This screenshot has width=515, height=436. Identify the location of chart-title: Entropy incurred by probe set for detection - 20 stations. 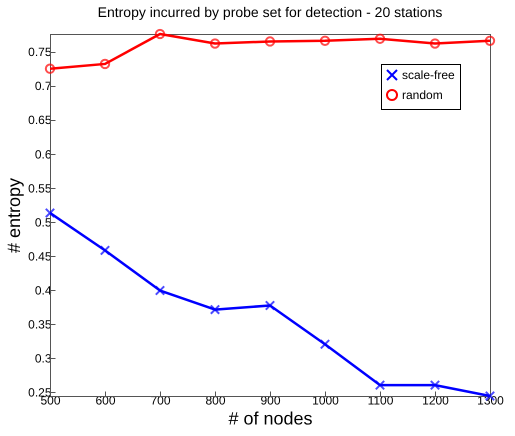
(270, 12).